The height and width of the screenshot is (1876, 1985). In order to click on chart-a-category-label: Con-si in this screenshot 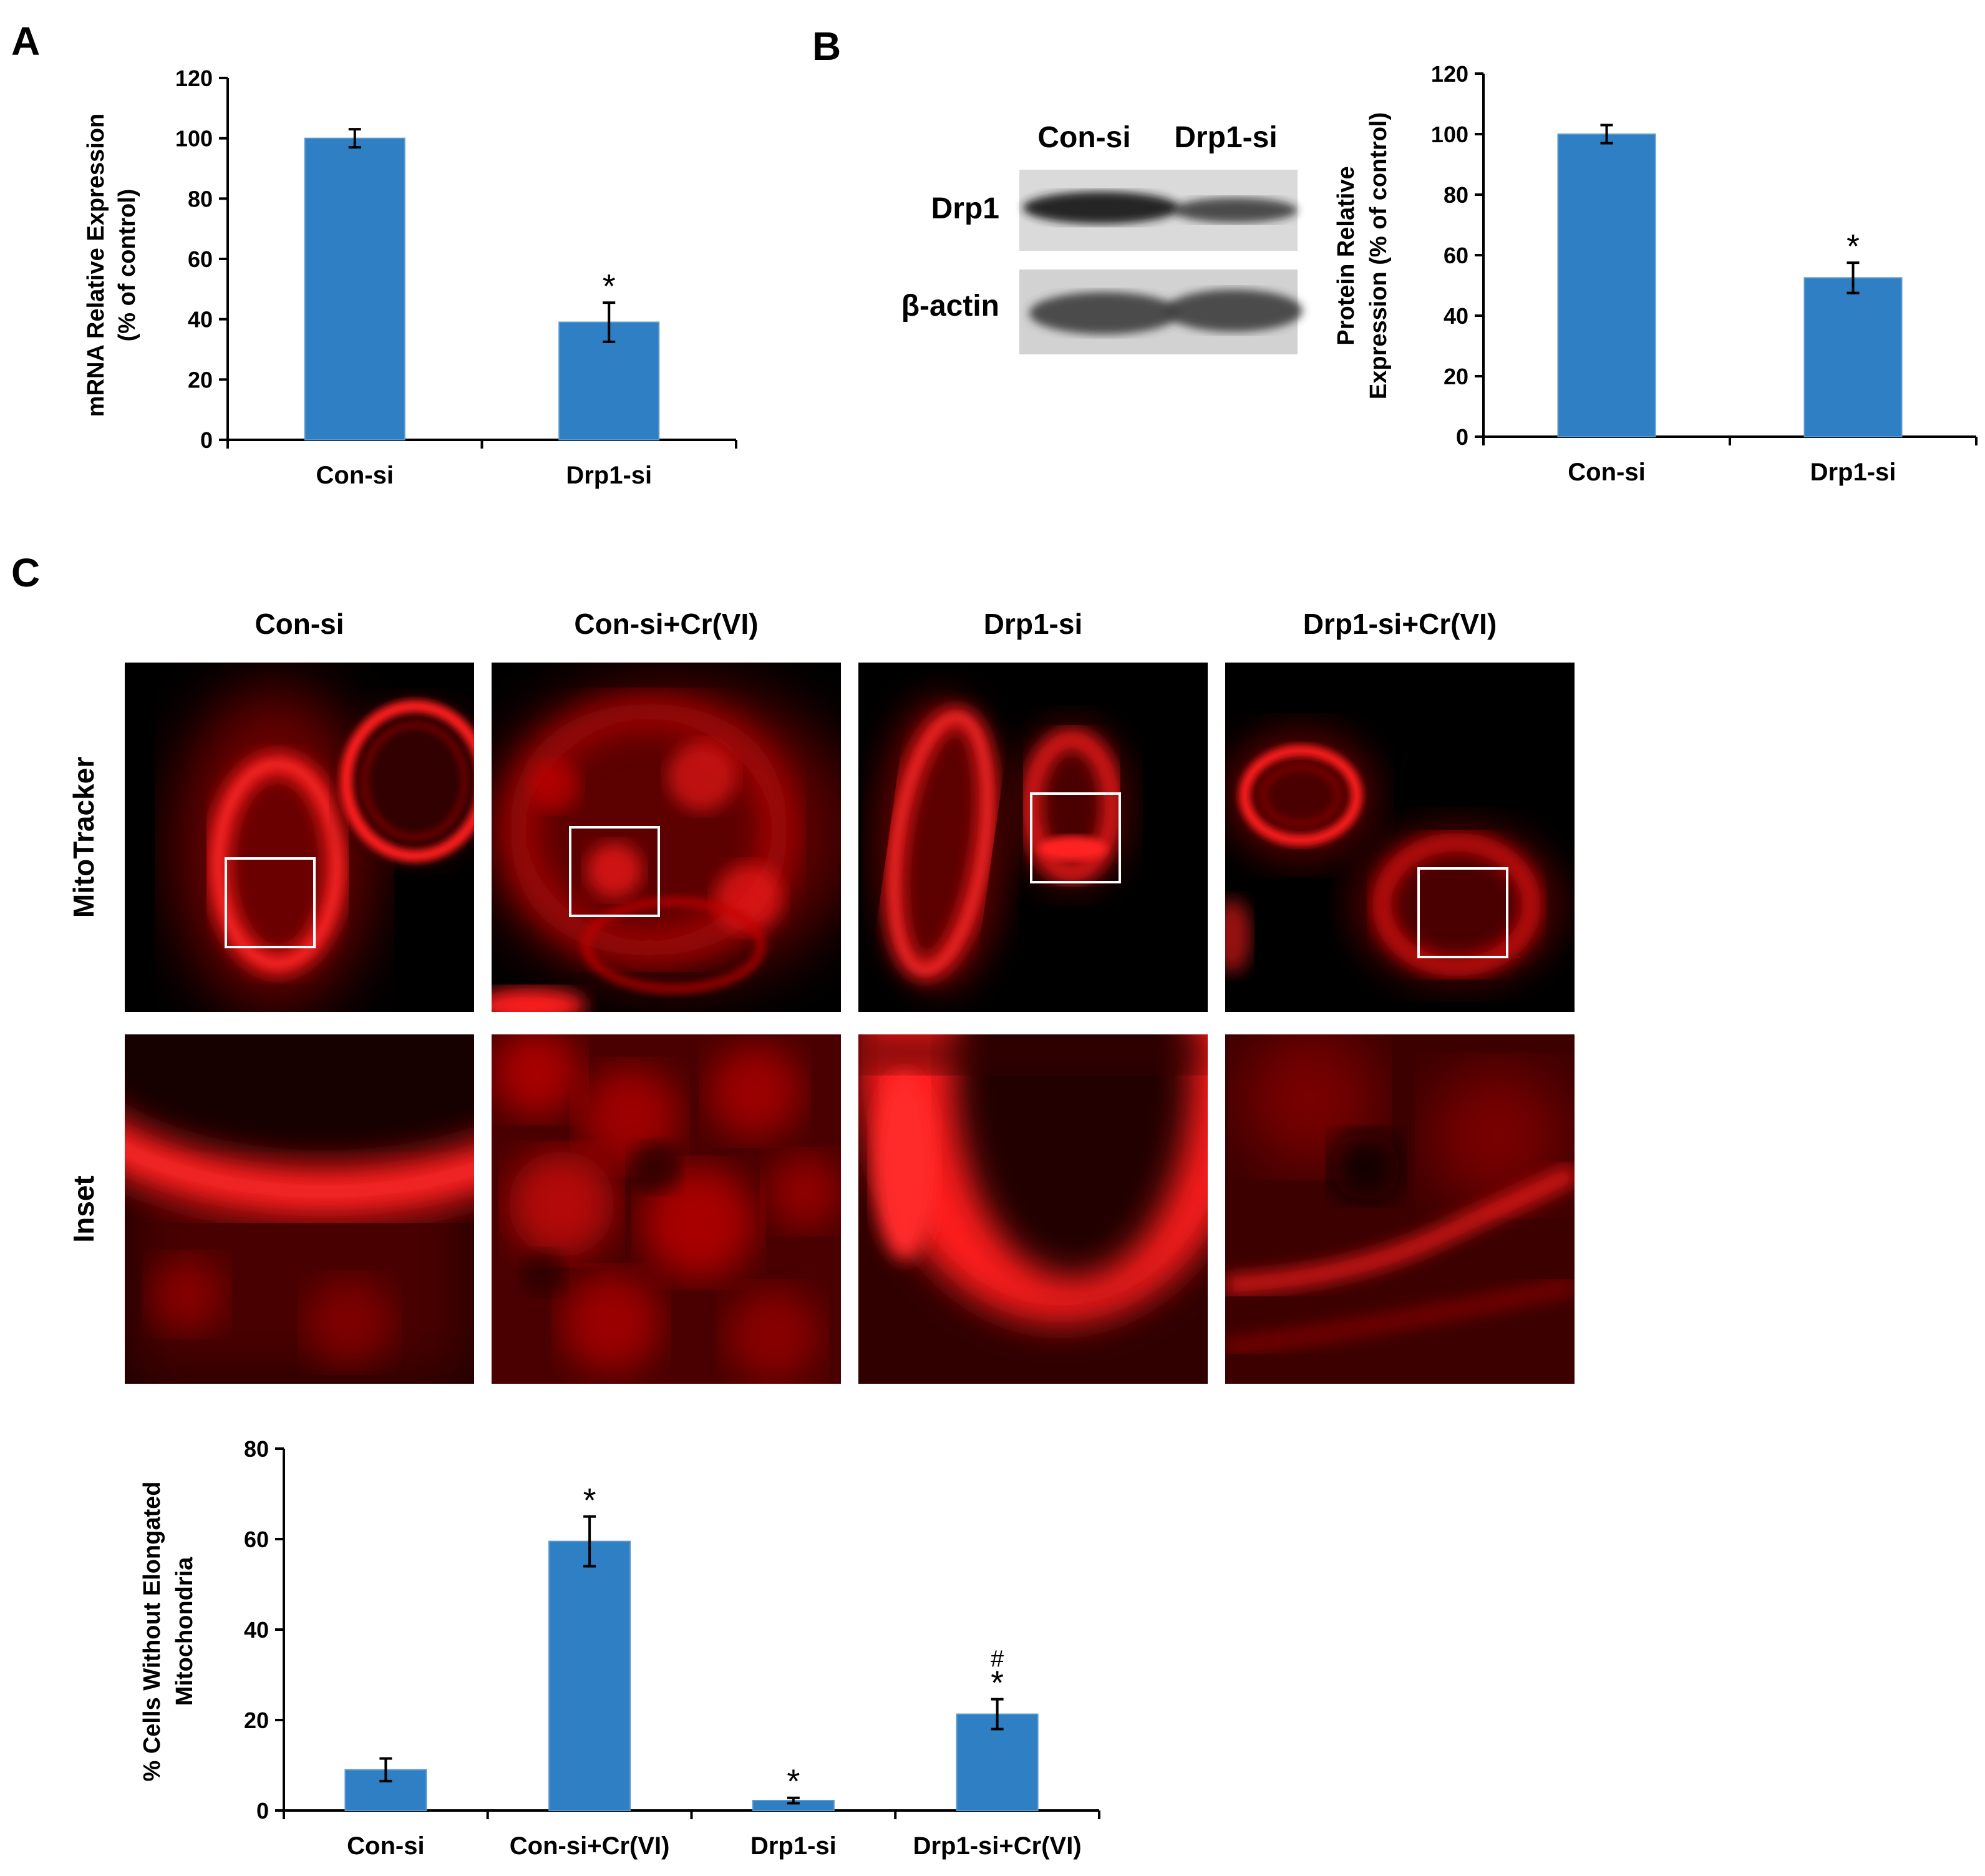, I will do `click(355, 475)`.